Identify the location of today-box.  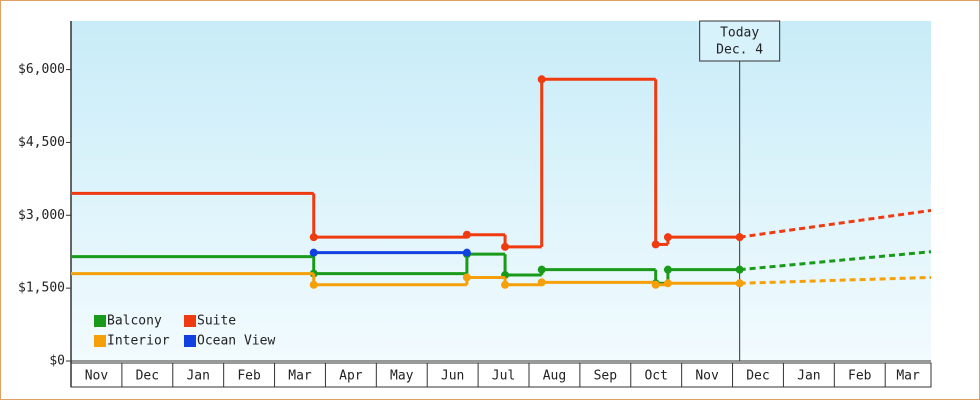
(740, 41).